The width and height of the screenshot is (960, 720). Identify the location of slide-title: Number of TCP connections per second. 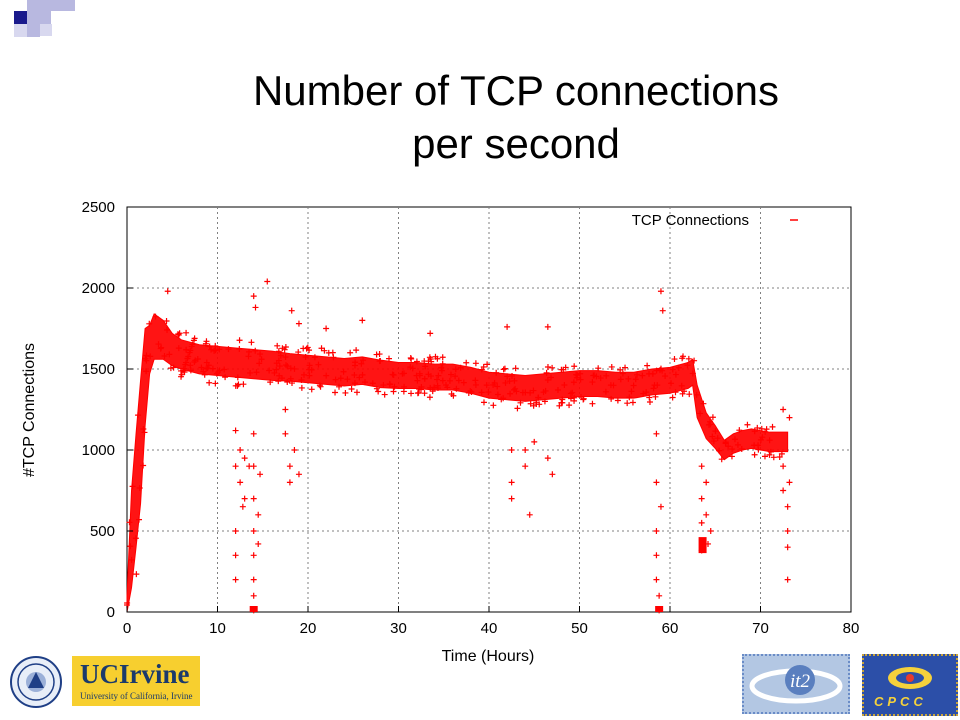
(480, 117).